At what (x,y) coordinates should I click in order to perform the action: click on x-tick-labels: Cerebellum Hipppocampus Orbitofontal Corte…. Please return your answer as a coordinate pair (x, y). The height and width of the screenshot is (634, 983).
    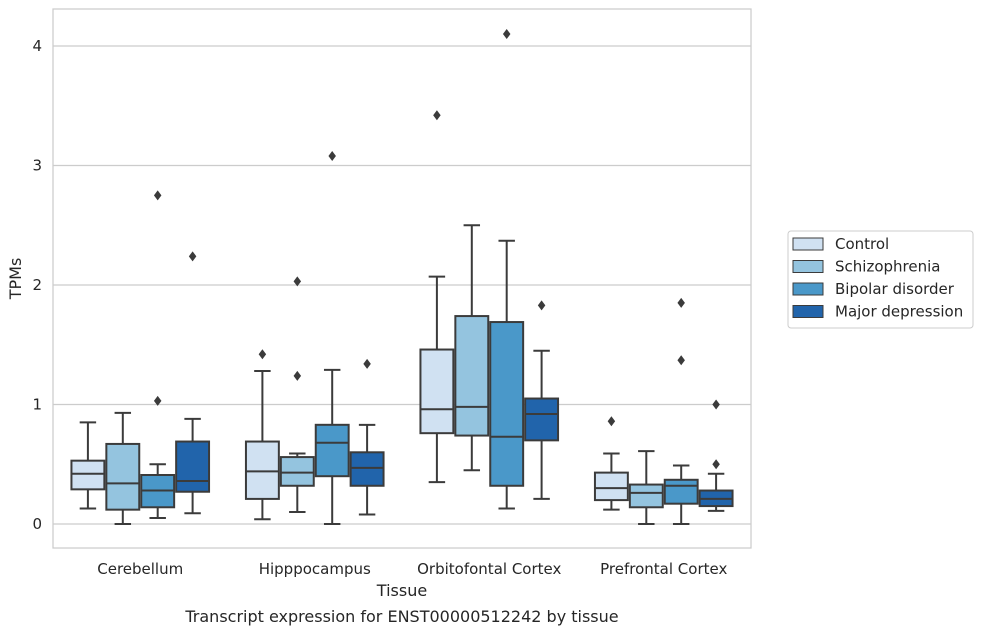
    Looking at the image, I should click on (412, 569).